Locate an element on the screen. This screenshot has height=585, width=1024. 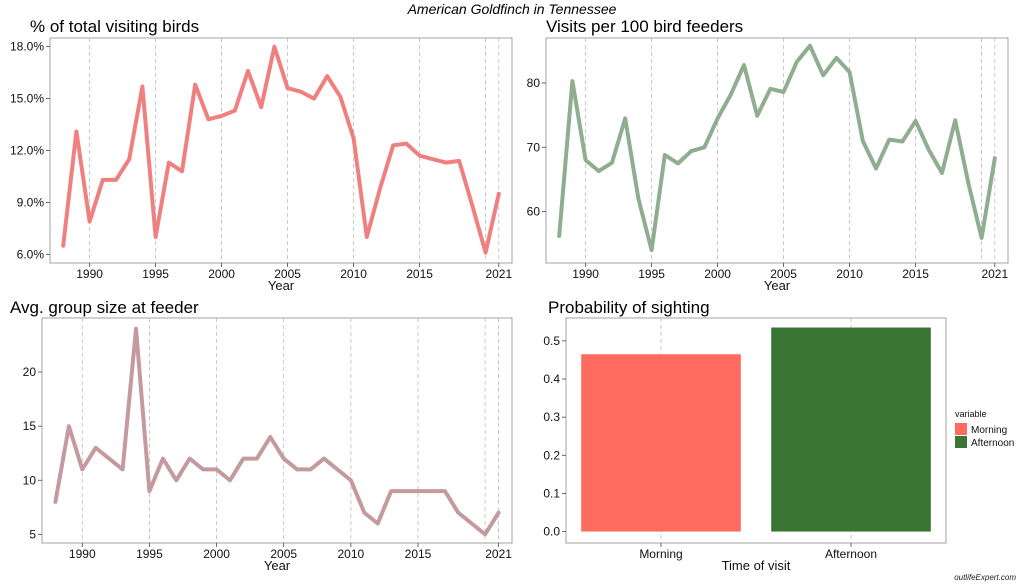
x-tick-label: Morning is located at coordinates (660, 554).